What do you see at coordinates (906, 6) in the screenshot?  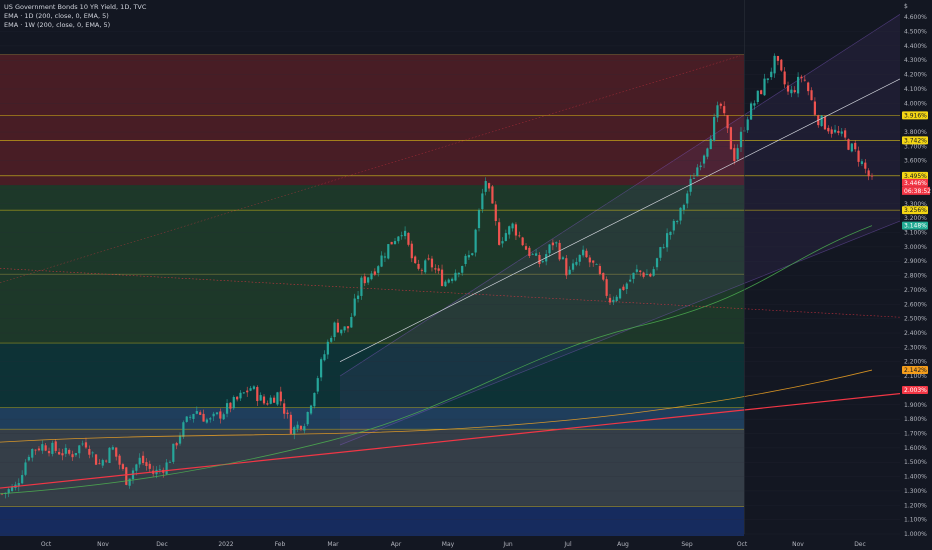 I see `price-scale-menu: $` at bounding box center [906, 6].